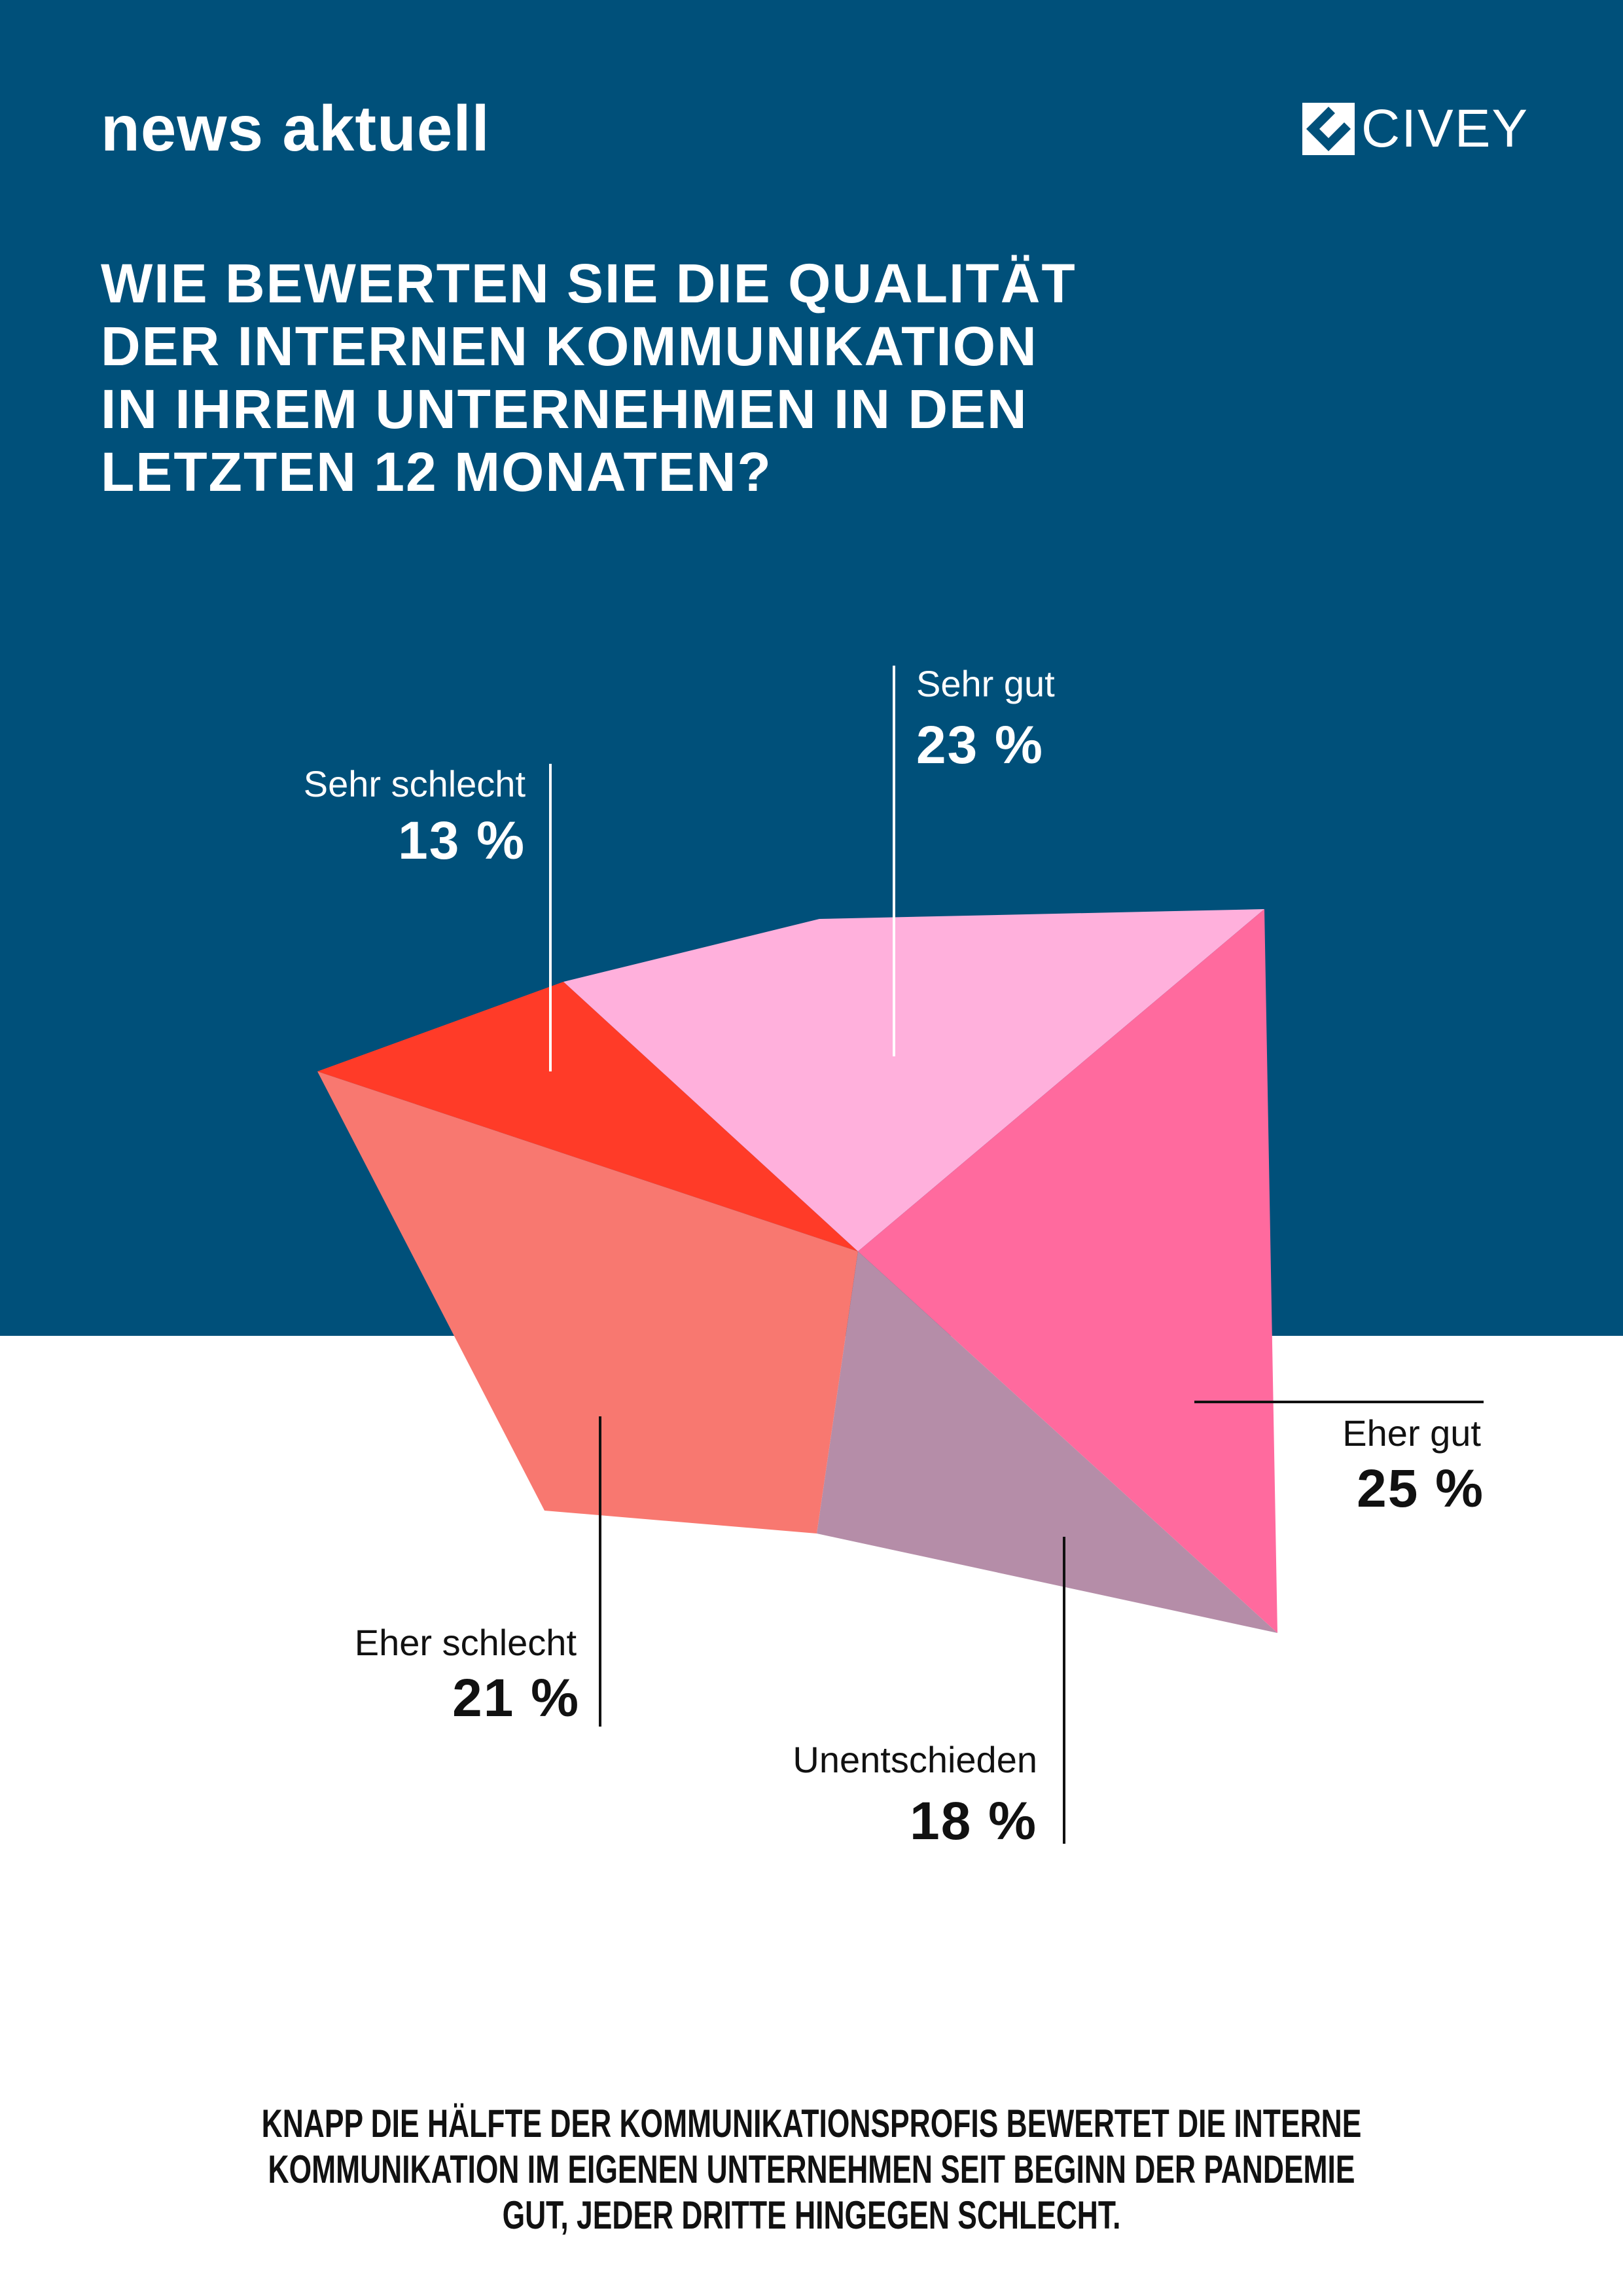 This screenshot has width=1623, height=2296. What do you see at coordinates (516, 1698) in the screenshot?
I see `value-eher-schlecht: 21 %` at bounding box center [516, 1698].